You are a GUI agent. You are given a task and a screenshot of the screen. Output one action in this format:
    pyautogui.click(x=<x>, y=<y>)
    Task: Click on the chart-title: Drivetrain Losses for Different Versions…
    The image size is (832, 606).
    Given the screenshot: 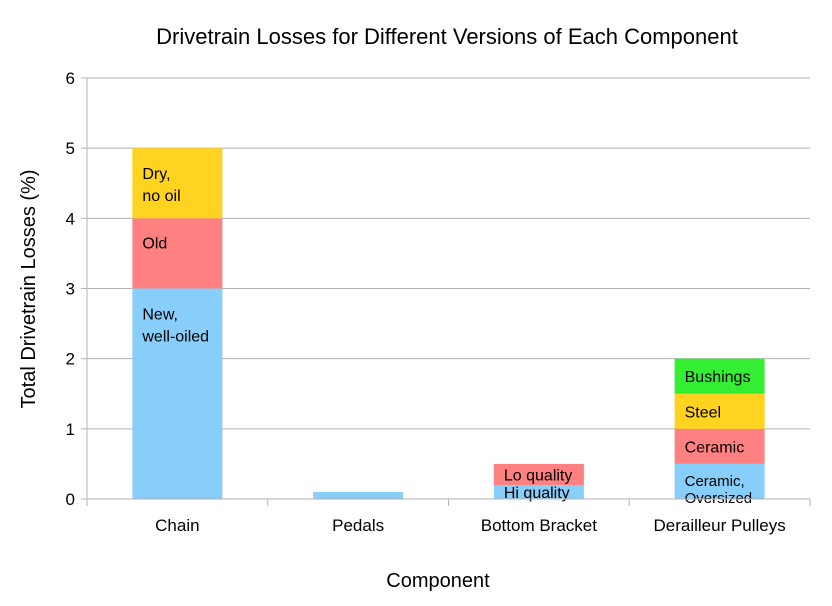 What is the action you would take?
    pyautogui.click(x=447, y=36)
    